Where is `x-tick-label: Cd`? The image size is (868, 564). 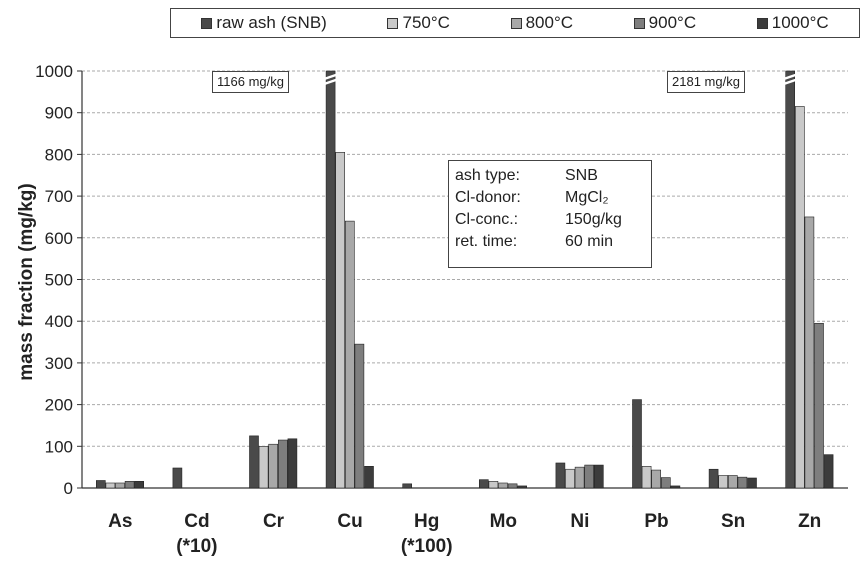
x-tick-label: Cd is located at coordinates (196, 521).